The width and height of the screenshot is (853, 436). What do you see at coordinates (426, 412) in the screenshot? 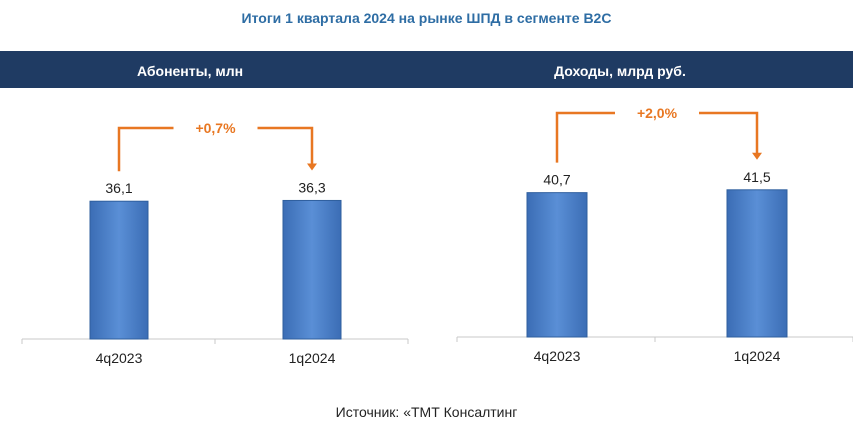
I see `source-note: Источник: «ТМТ Консалтинг` at bounding box center [426, 412].